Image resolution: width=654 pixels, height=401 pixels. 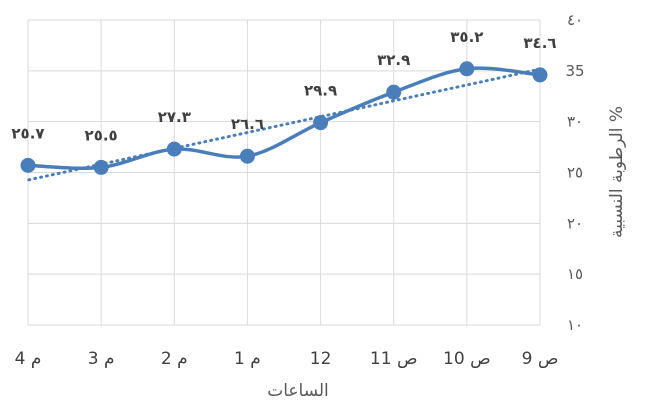 What do you see at coordinates (174, 359) in the screenshot?
I see `x-tick-label: 2 م` at bounding box center [174, 359].